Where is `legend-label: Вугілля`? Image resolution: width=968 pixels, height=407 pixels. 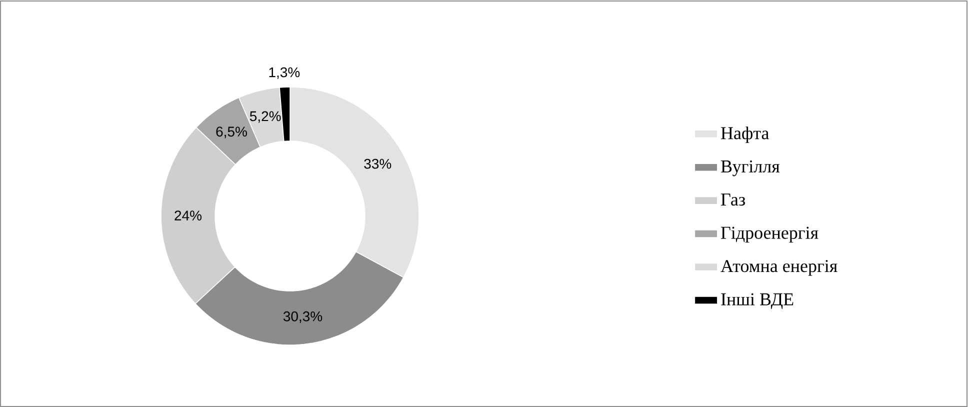
legend-label: Вугілля is located at coordinates (750, 168).